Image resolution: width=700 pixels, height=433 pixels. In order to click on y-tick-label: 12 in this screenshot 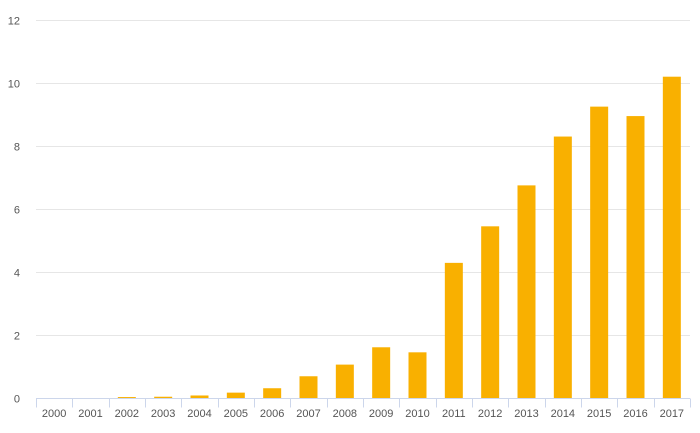, I will do `click(14, 22)`.